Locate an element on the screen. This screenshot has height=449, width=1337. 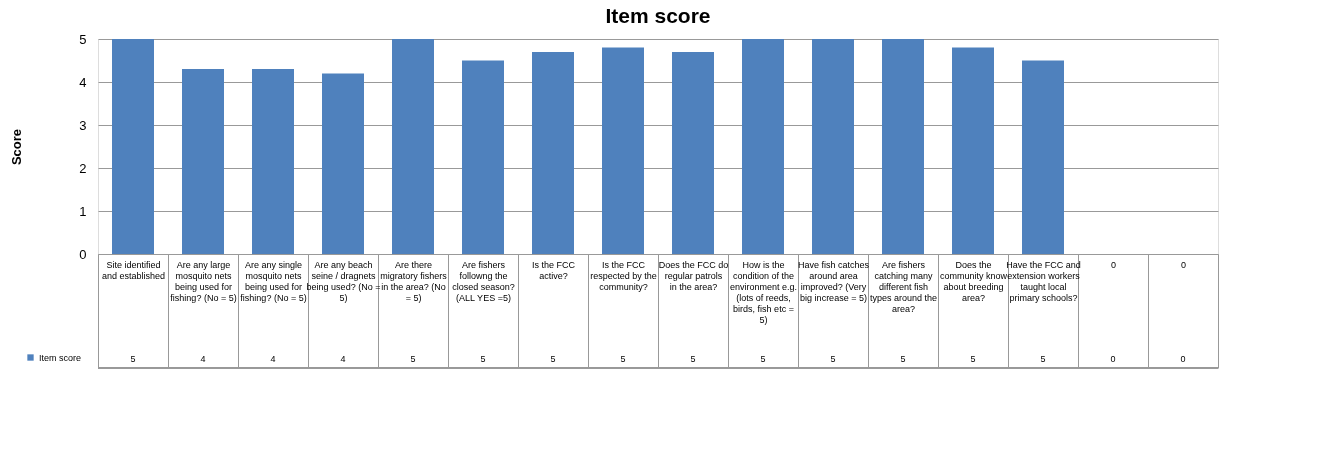
chart-title: Item score is located at coordinates (658, 15).